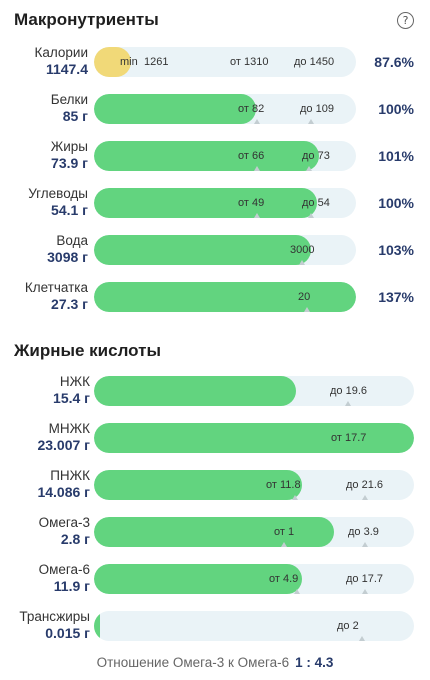  I want to click on nutrient-row: МНЖК 23.007 г от 17.7, so click(215, 441).